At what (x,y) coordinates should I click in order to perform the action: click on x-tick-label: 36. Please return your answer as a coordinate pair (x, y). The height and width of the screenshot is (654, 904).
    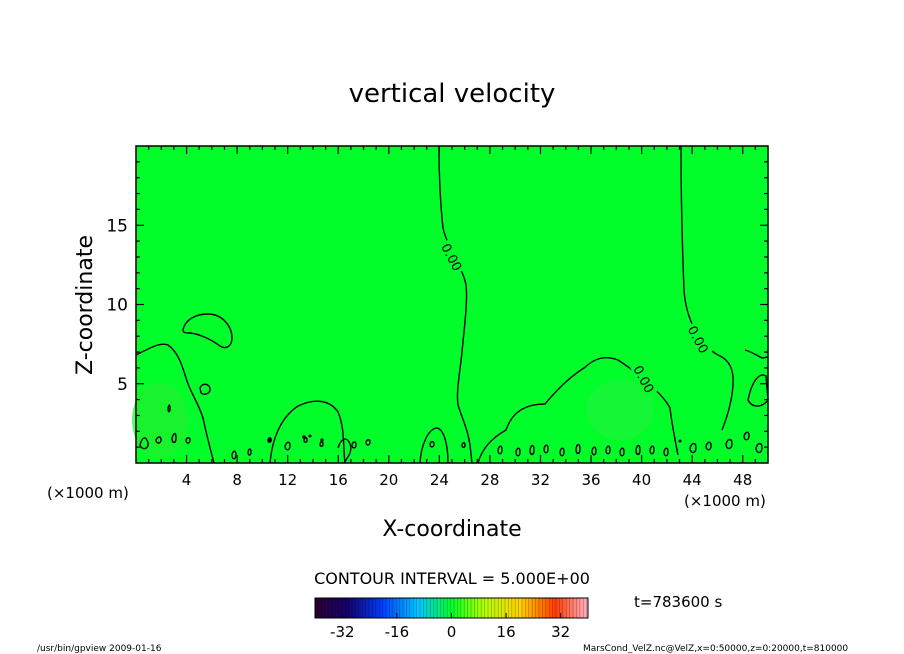
    Looking at the image, I should click on (590, 480).